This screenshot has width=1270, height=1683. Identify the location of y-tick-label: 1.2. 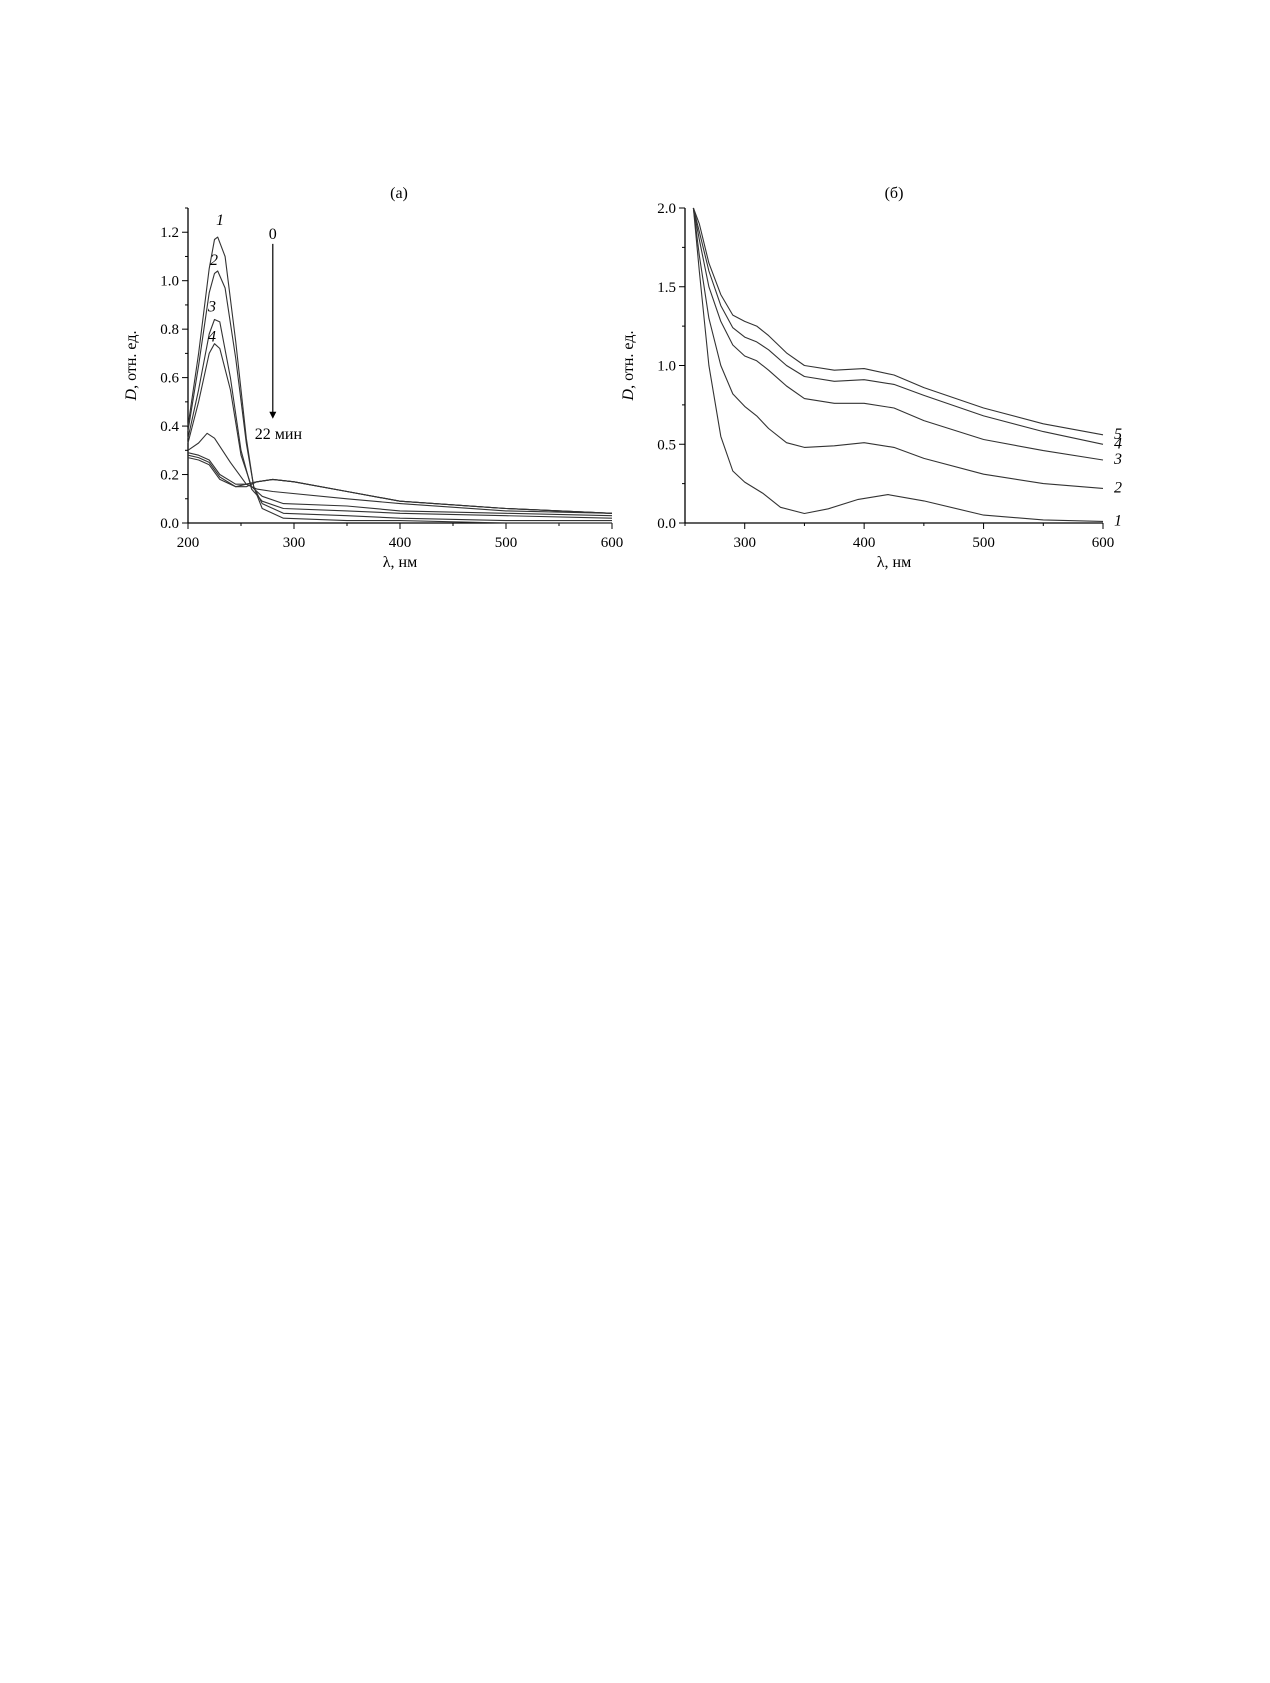
(169, 233).